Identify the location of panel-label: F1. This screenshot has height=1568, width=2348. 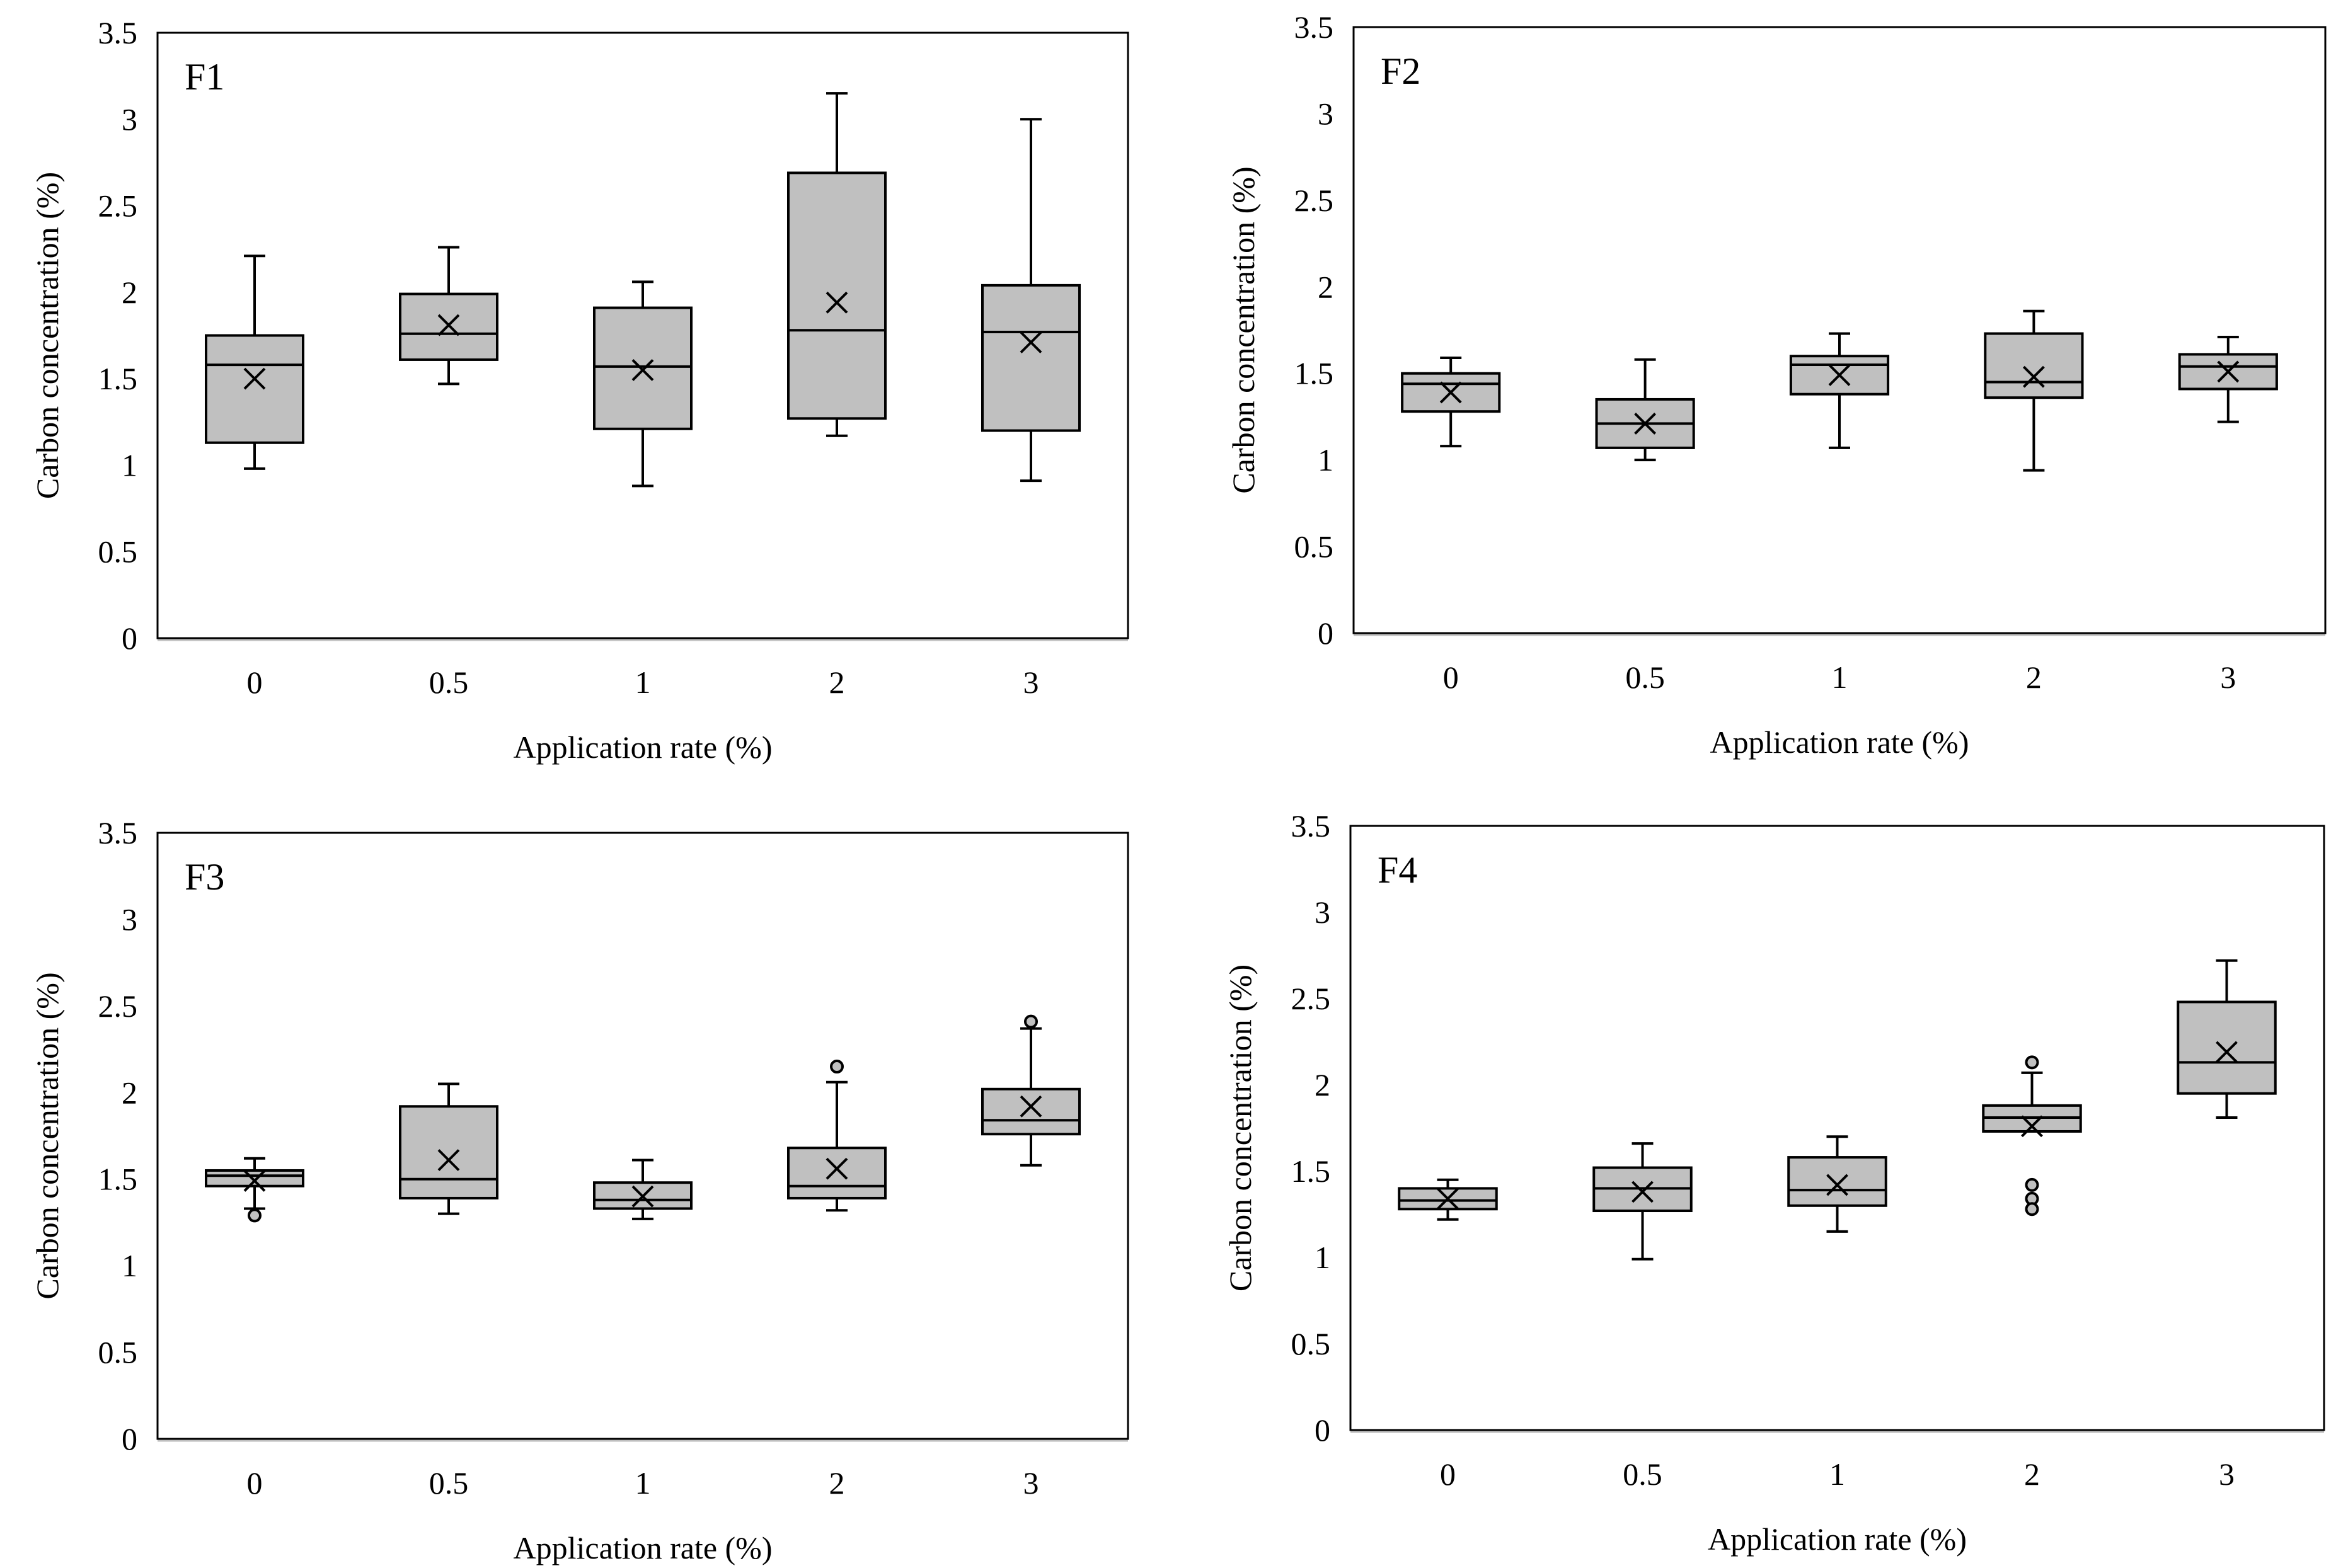
(204, 77).